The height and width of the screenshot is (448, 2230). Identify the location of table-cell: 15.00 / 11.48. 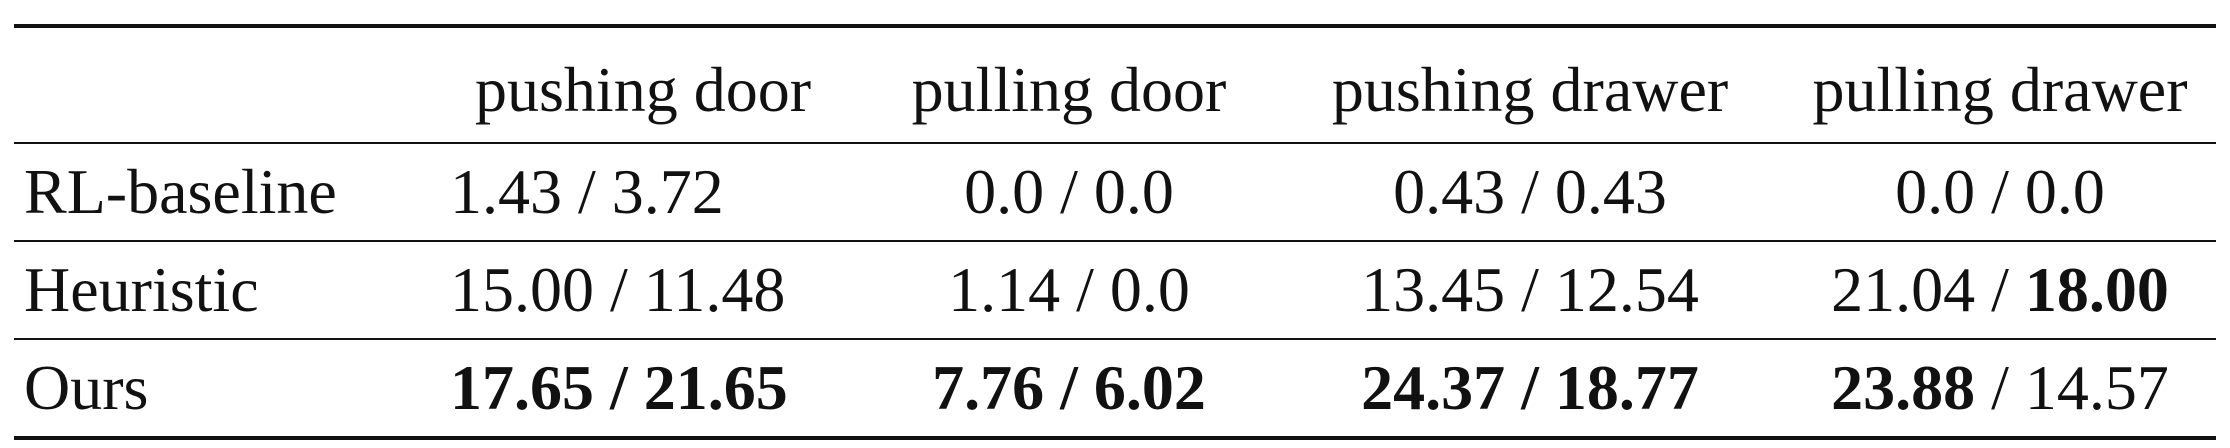
(643, 290).